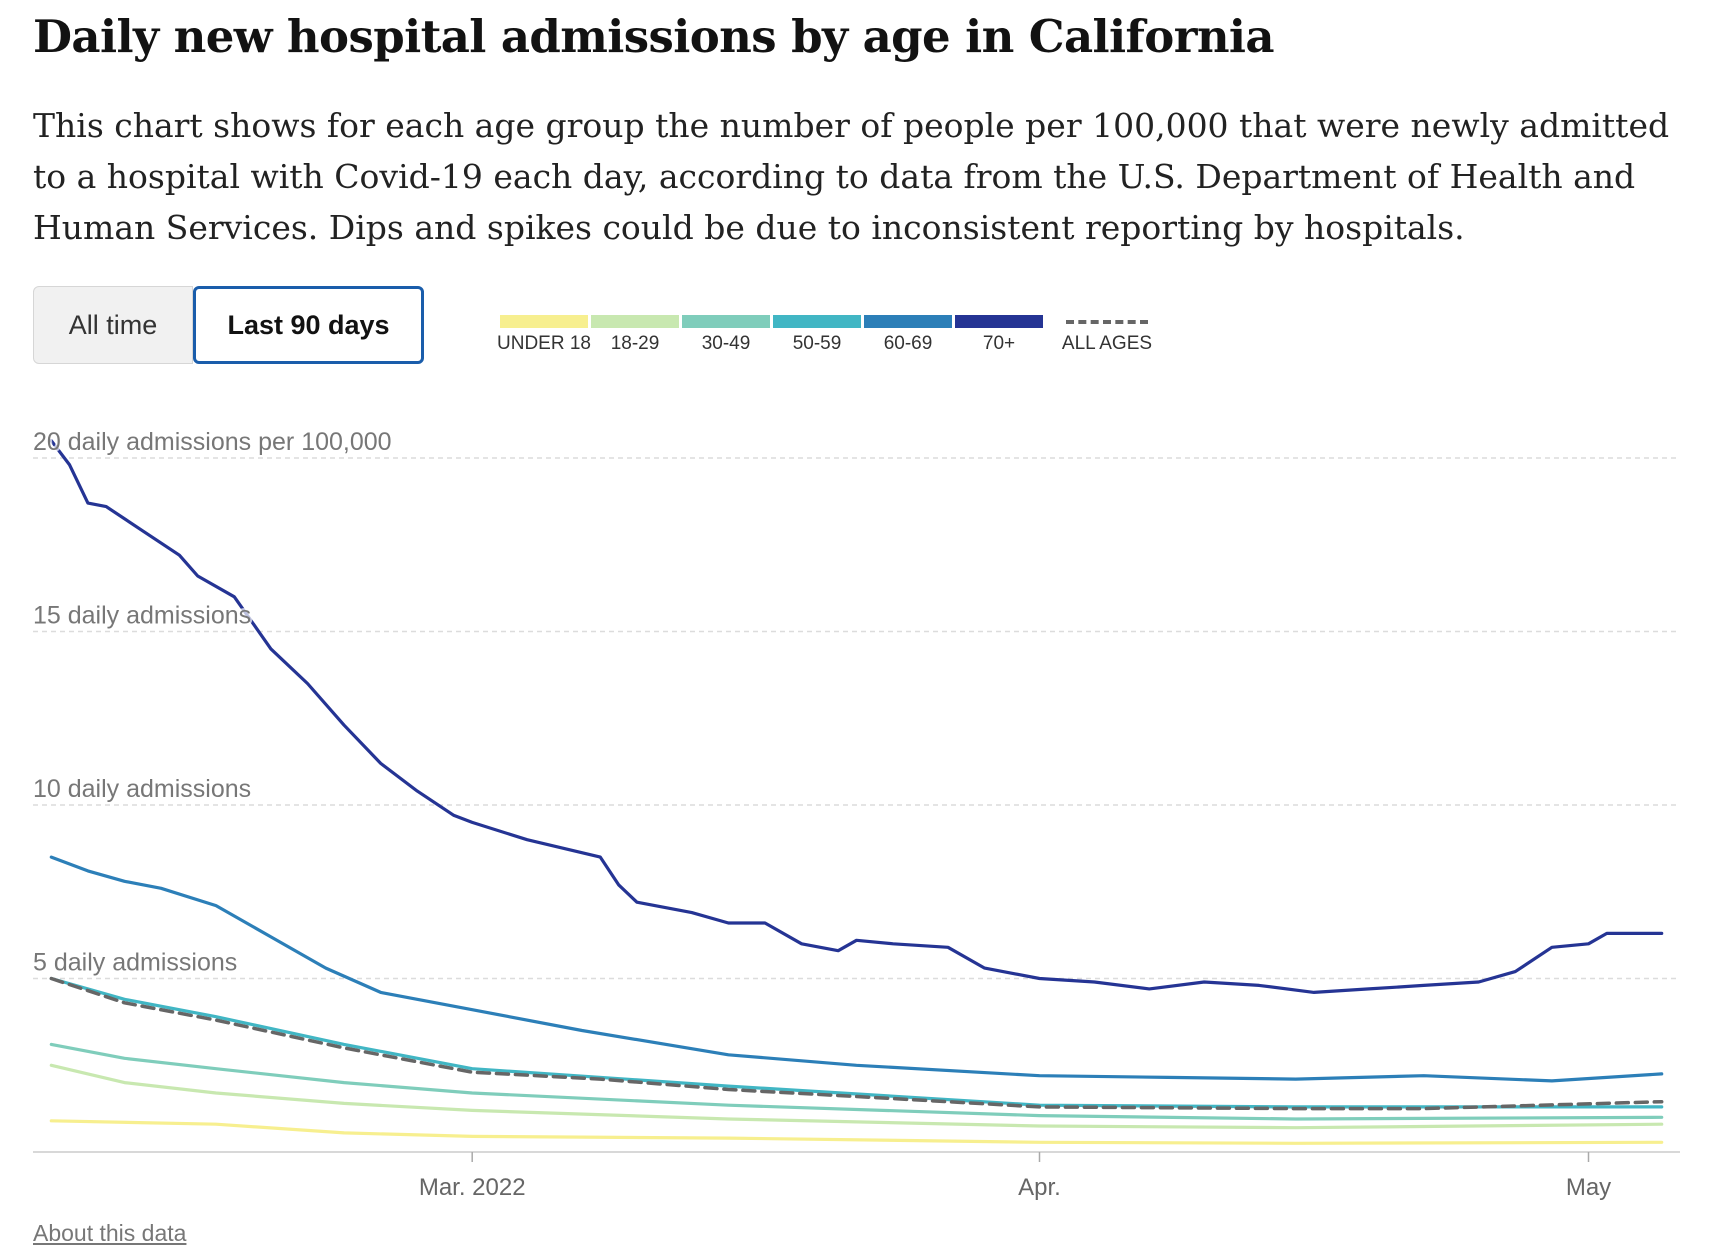 The height and width of the screenshot is (1260, 1713). I want to click on legend-label-70-plus: 70+, so click(999, 343).